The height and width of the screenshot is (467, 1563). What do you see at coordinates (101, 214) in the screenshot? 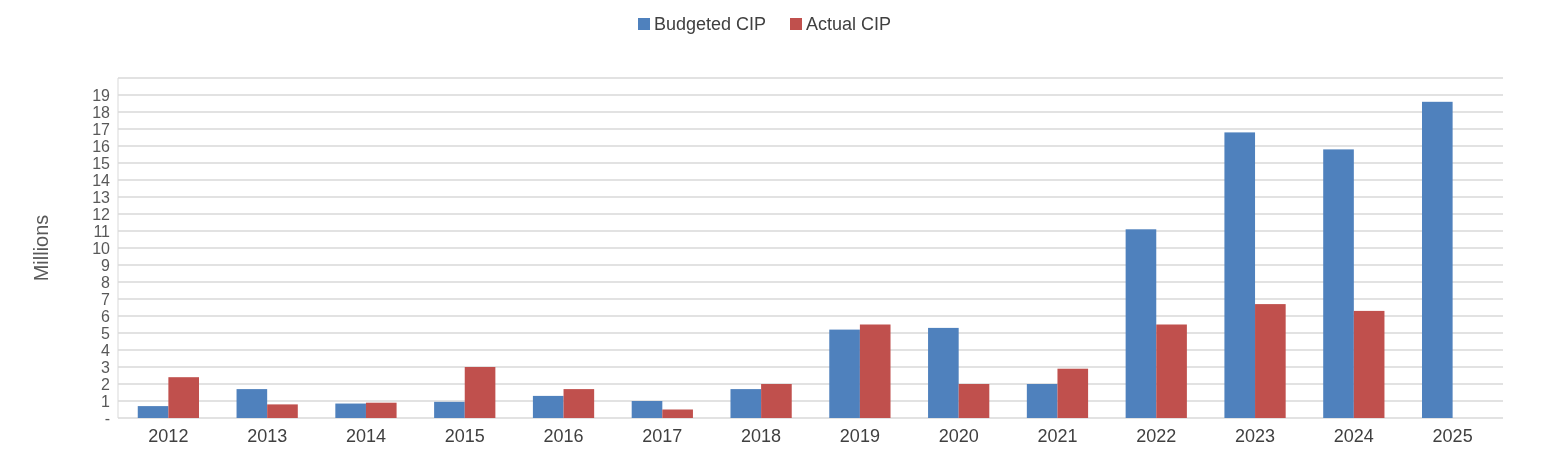
I see `y-tick-label: 12` at bounding box center [101, 214].